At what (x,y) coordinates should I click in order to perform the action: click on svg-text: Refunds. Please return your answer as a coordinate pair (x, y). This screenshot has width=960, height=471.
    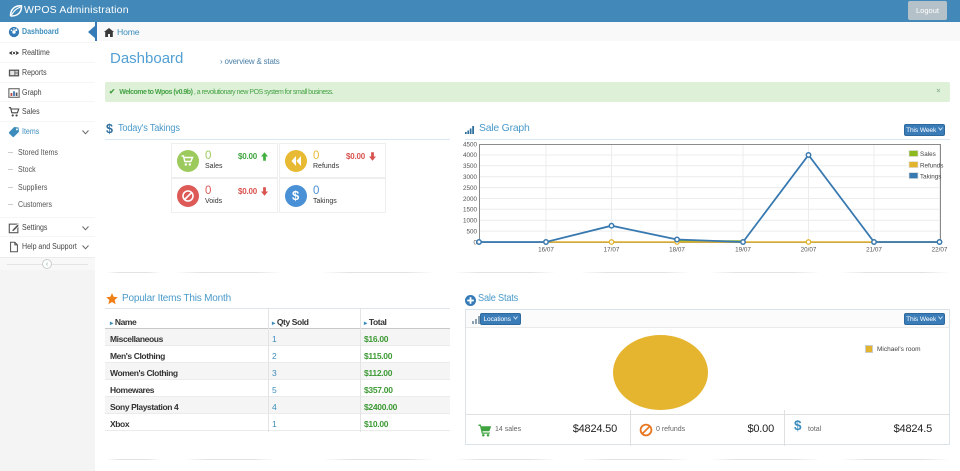
    Looking at the image, I should click on (931, 165).